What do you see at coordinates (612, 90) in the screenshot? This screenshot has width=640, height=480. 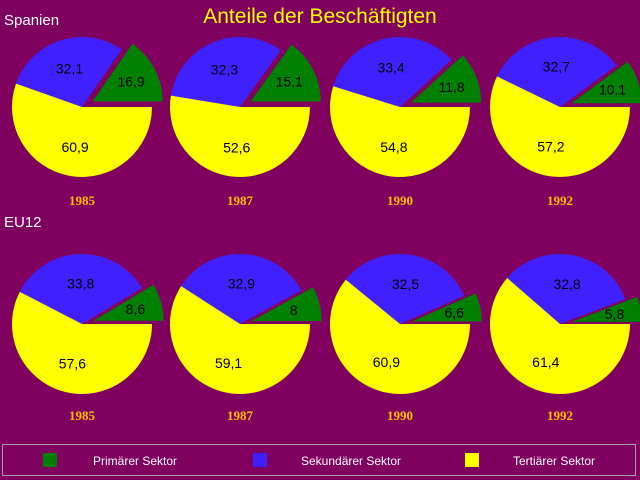 I see `value-label-primary: 10,1` at bounding box center [612, 90].